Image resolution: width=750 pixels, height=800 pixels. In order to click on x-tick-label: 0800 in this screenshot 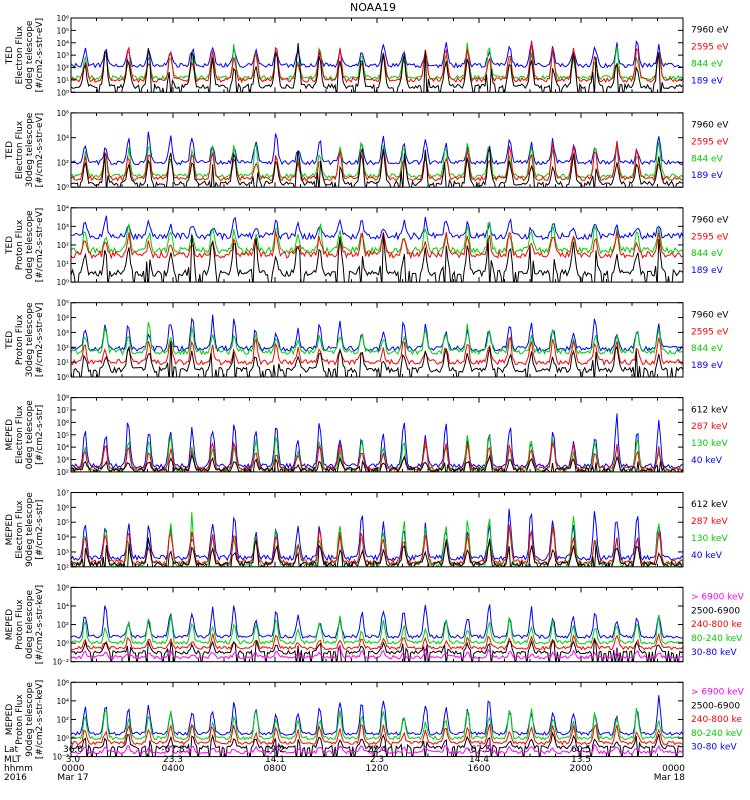, I will do `click(275, 769)`.